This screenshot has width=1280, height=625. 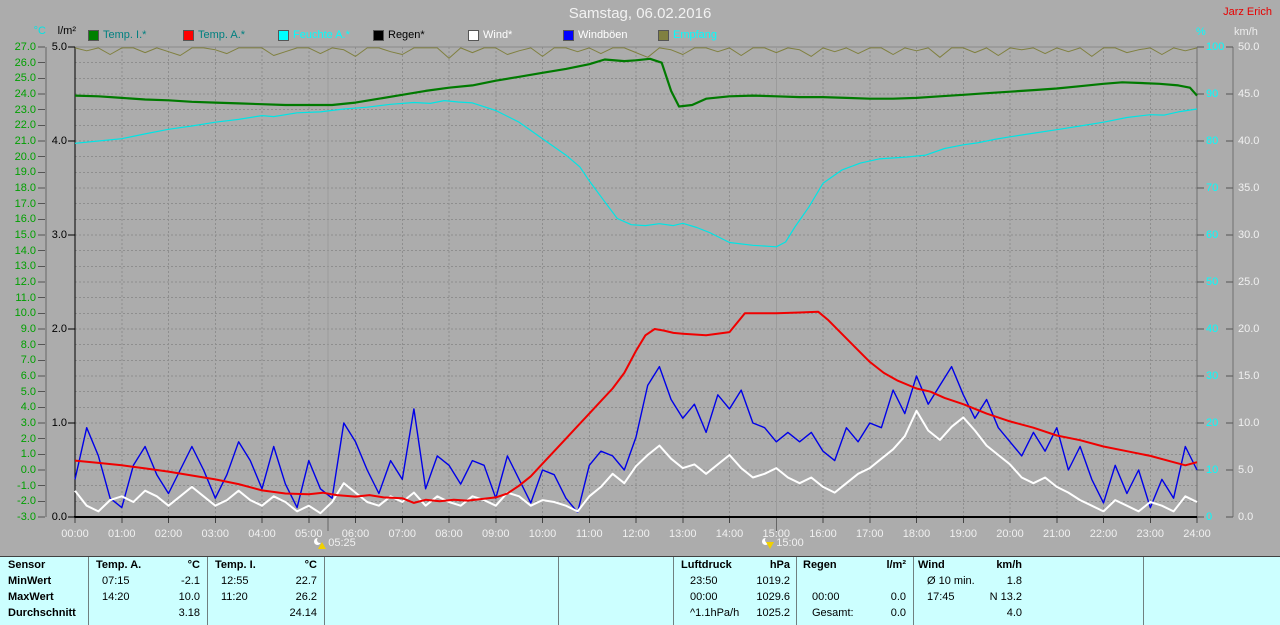 I want to click on legend-label: Wind*, so click(x=498, y=35).